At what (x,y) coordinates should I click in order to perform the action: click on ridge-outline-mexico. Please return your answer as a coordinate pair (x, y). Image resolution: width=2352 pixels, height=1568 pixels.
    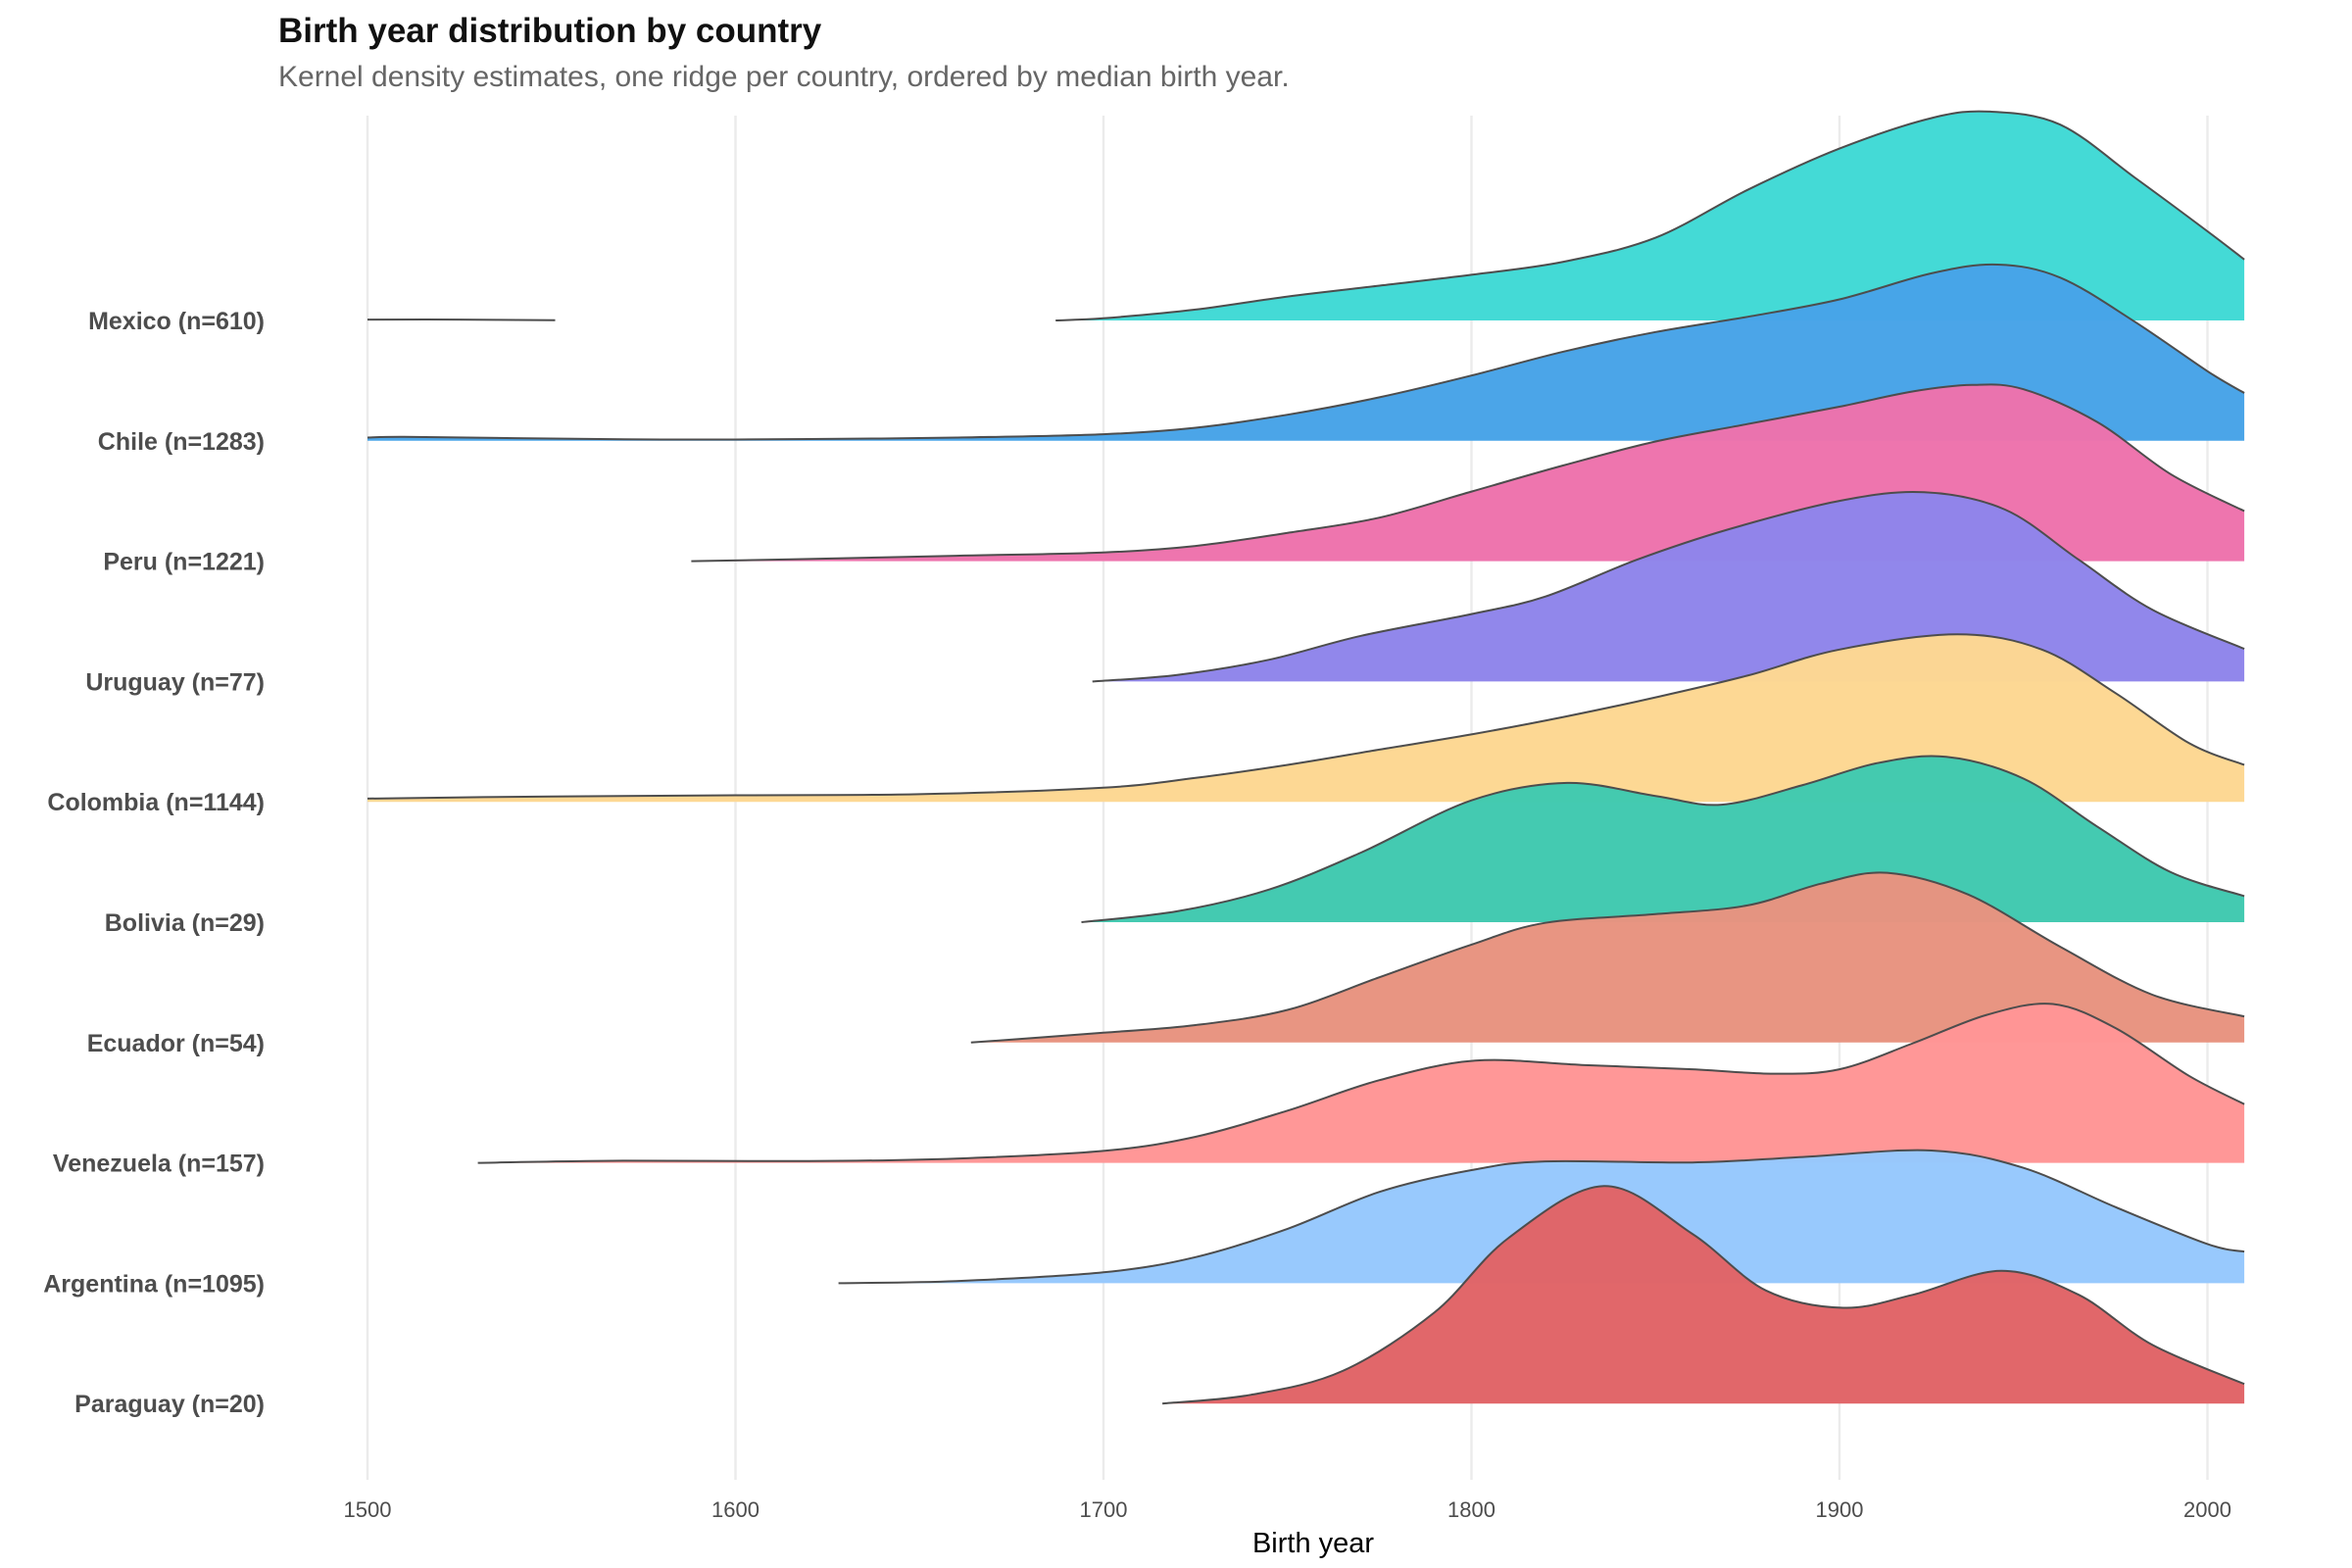
    Looking at the image, I should click on (461, 319).